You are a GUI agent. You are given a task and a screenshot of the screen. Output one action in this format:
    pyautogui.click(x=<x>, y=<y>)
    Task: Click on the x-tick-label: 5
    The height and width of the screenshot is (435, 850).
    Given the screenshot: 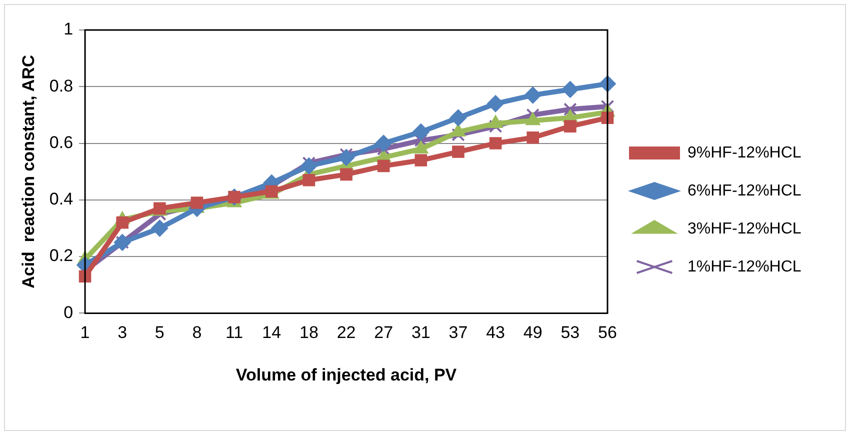 What is the action you would take?
    pyautogui.click(x=159, y=332)
    